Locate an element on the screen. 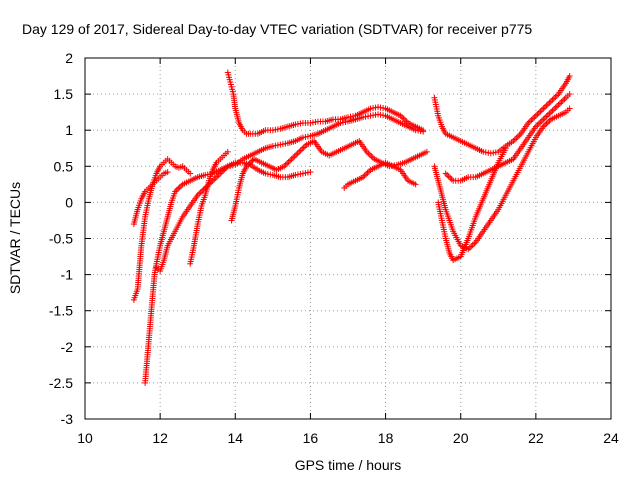 This screenshot has height=485, width=640. y-axis-label: SDTVAR / TECUs is located at coordinates (15, 238).